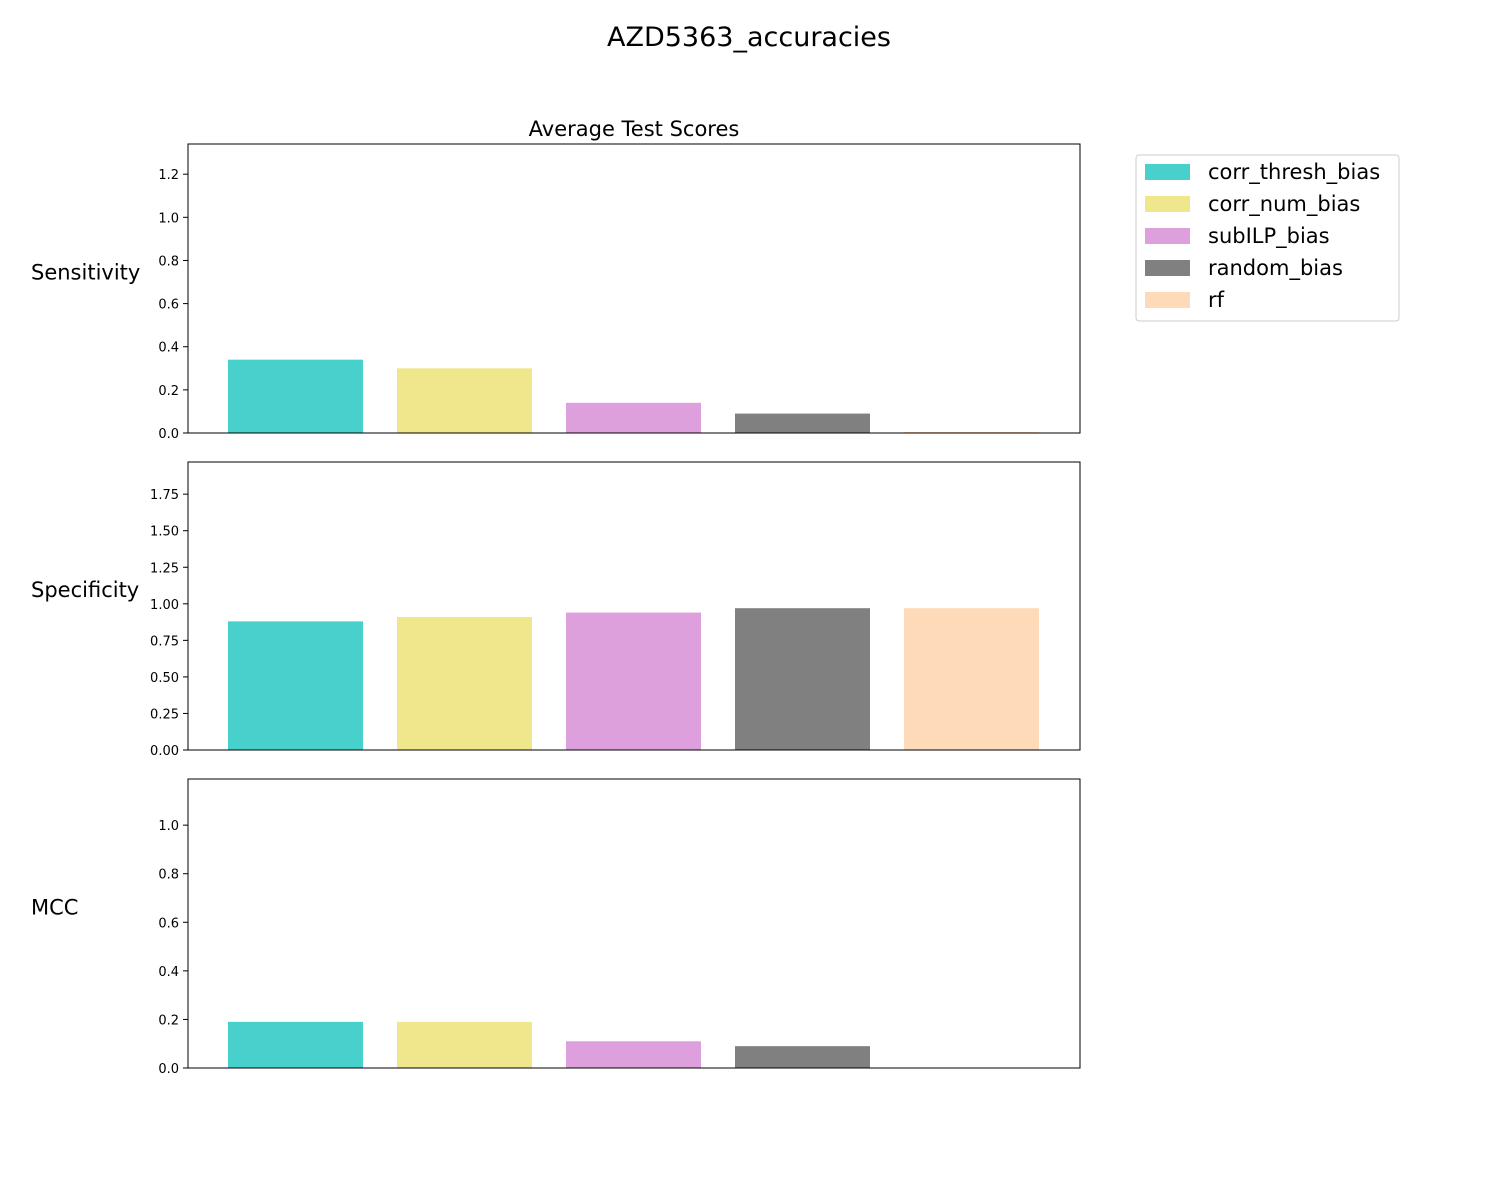 The width and height of the screenshot is (1500, 1200). I want to click on axes-title: Average Test Scores, so click(634, 129).